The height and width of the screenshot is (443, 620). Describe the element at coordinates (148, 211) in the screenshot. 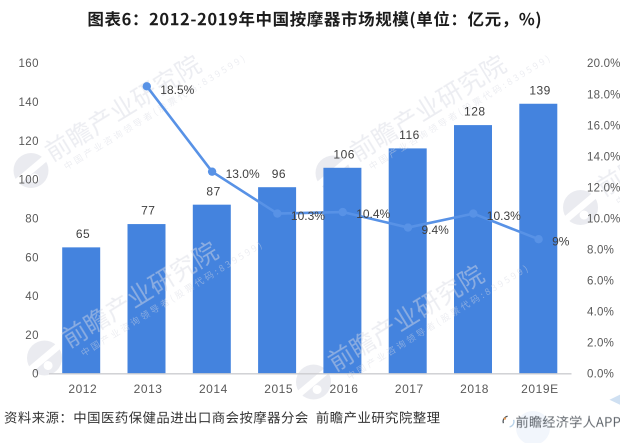

I see `svg-text: 77` at that location.